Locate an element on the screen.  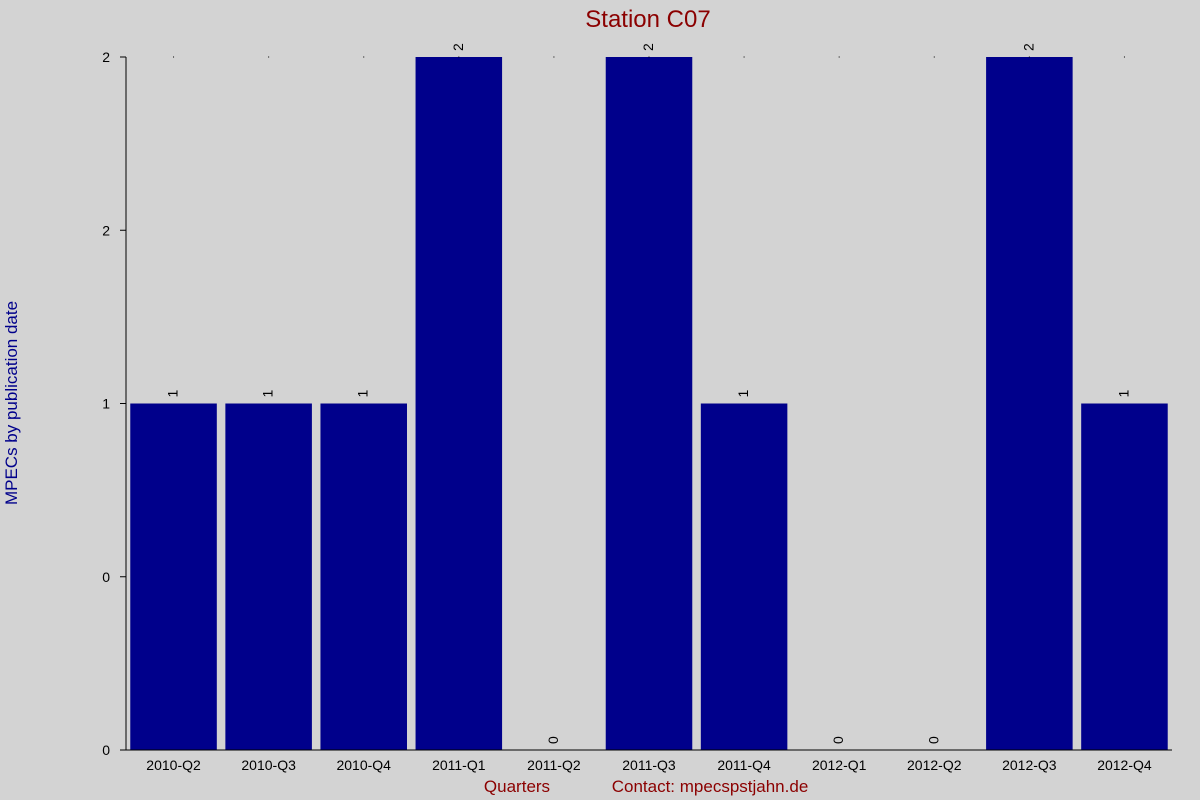
y-tick-label-1: 0 is located at coordinates (106, 577).